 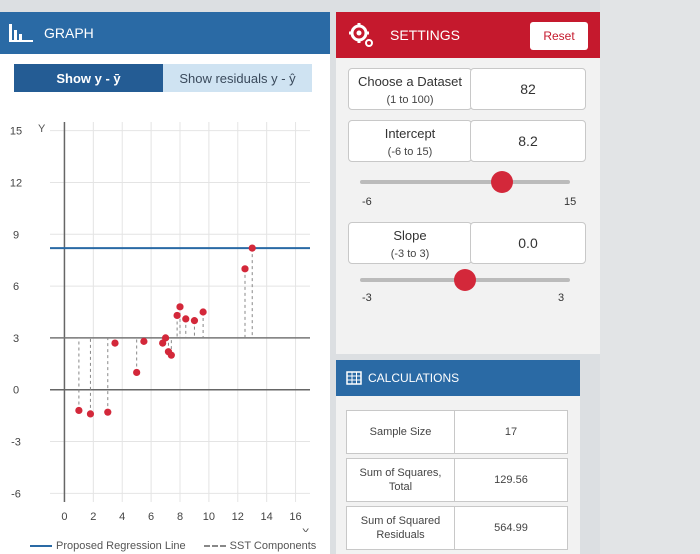 I want to click on calc-row-sample-size: Sample Size 17, so click(x=457, y=432).